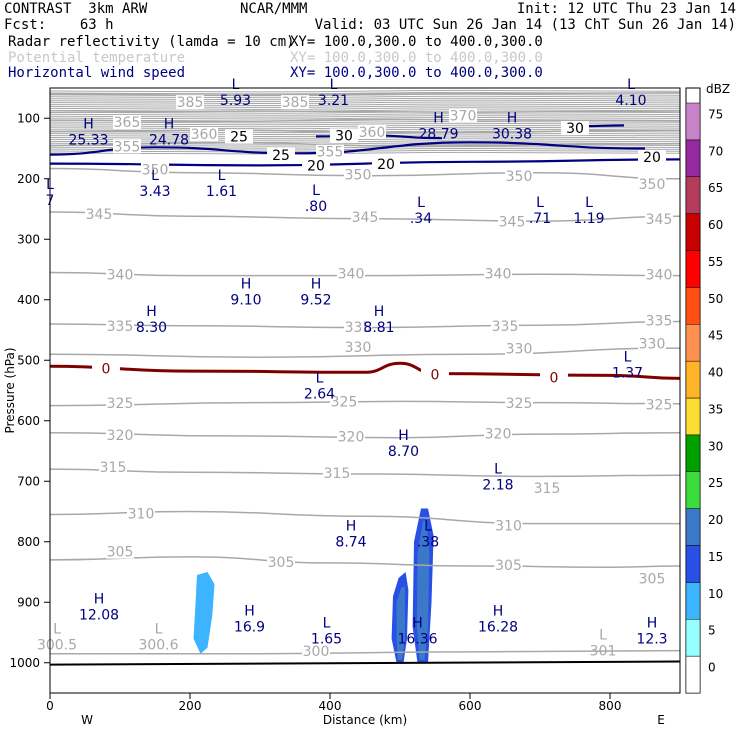 The image size is (740, 740). I want to click on y-tick-label: 900, so click(28, 602).